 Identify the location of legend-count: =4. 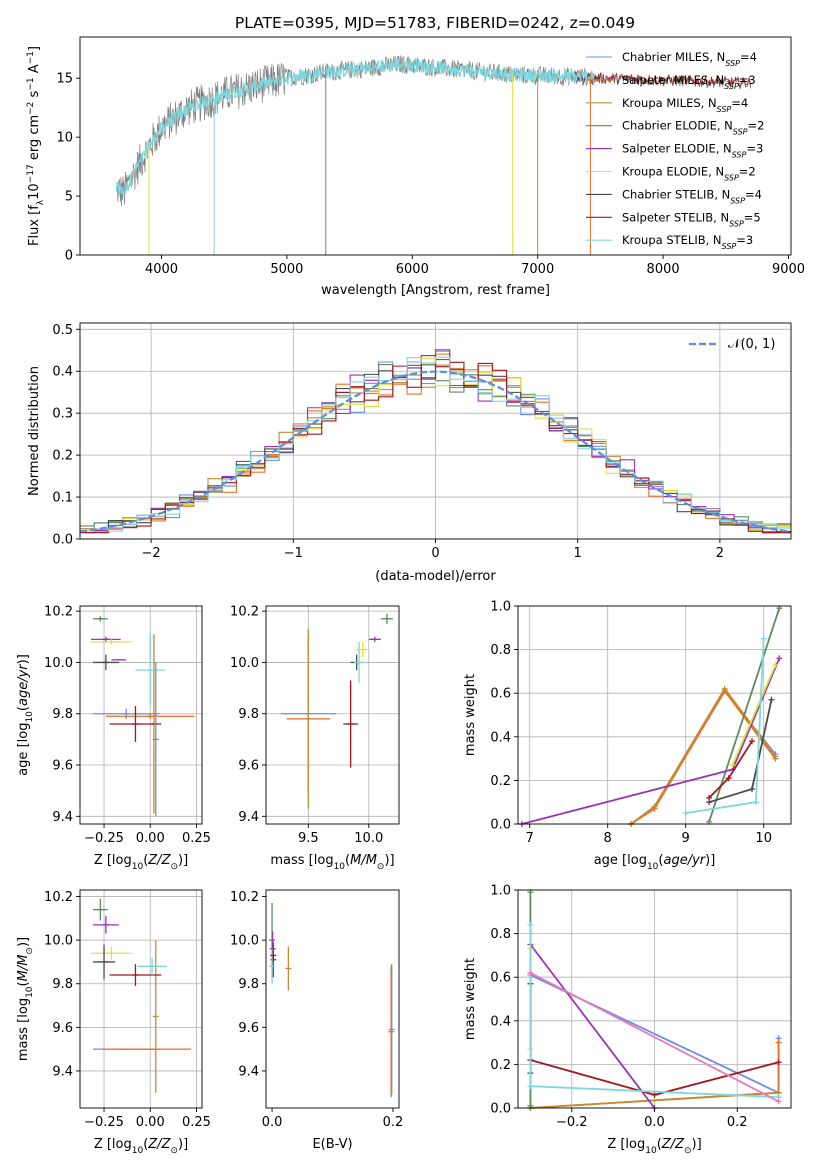
(748, 57).